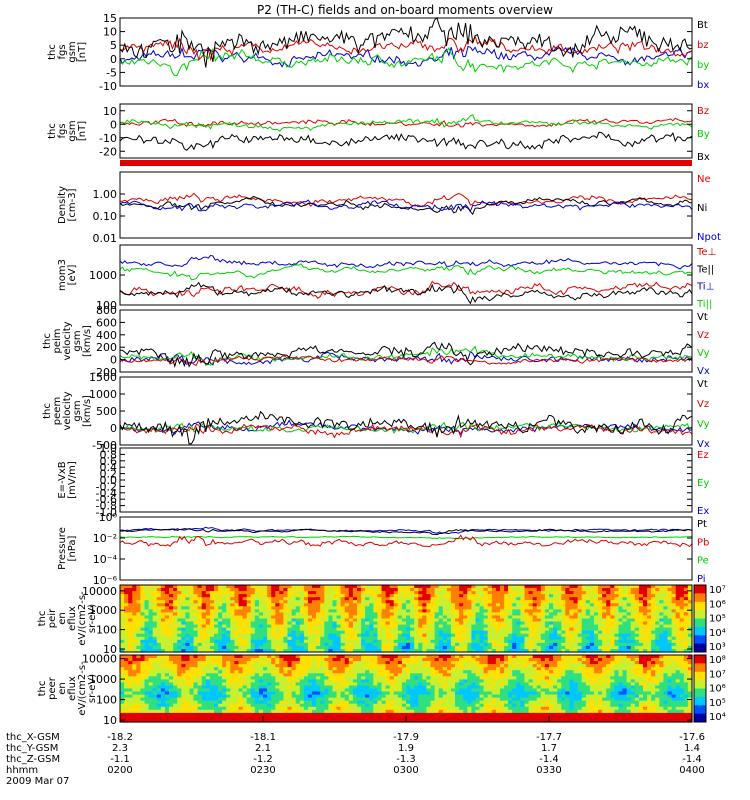  I want to click on series-line-Vt, so click(406, 427).